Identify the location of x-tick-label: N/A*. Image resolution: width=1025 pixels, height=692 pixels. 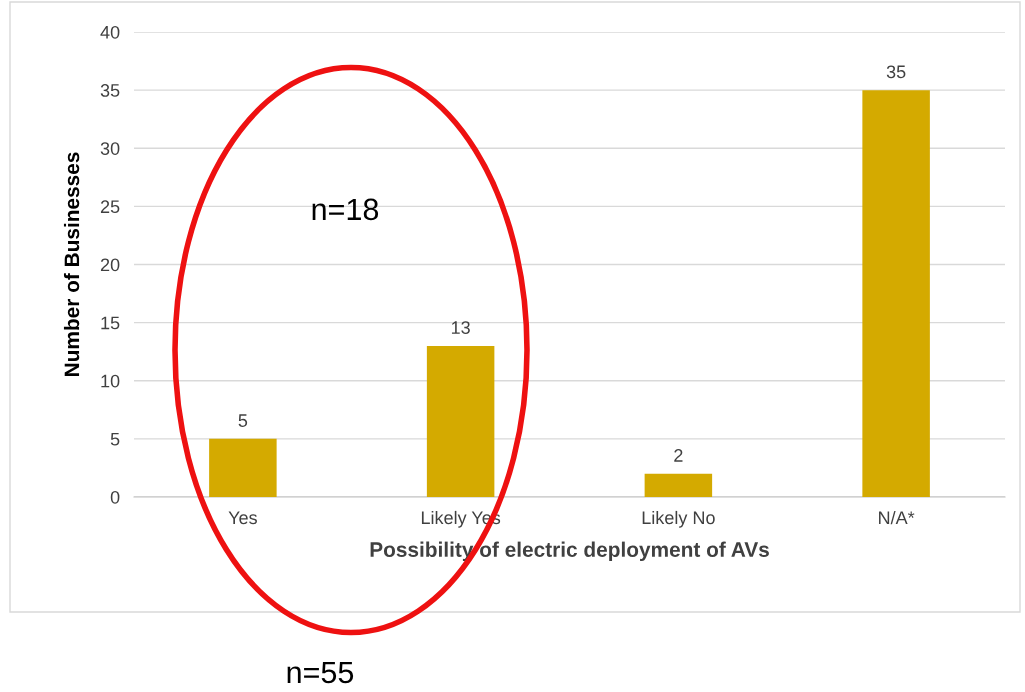
(897, 517).